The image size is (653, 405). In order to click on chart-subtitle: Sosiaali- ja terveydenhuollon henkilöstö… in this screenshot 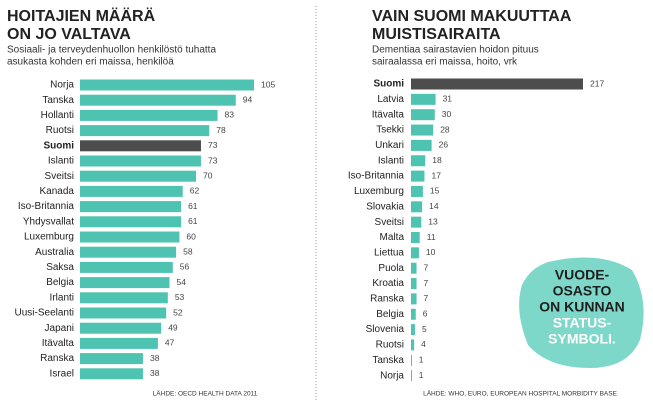, I will do `click(111, 50)`.